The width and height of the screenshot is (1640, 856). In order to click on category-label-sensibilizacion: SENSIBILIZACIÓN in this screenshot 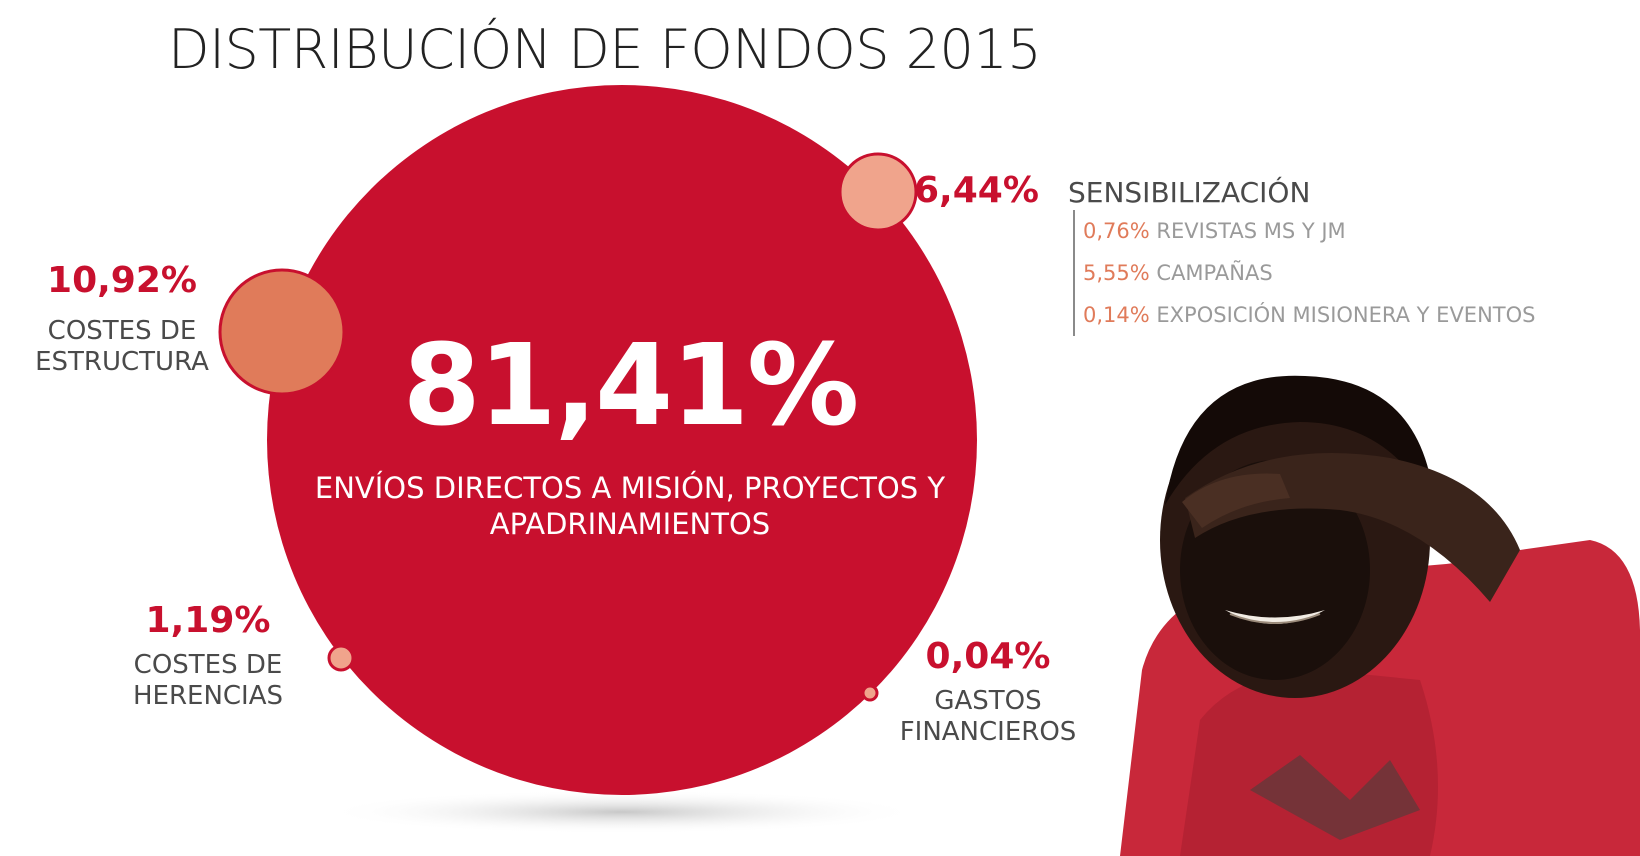, I will do `click(1189, 192)`.